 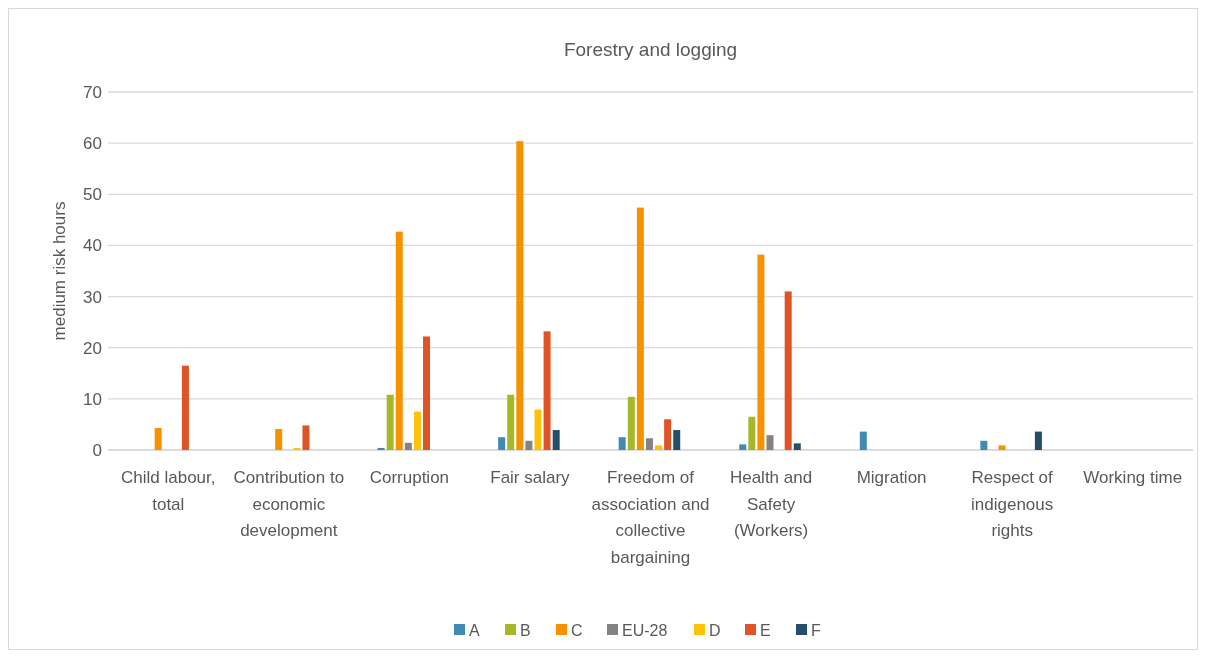 I want to click on x-tick-label: Working time, so click(x=1133, y=477).